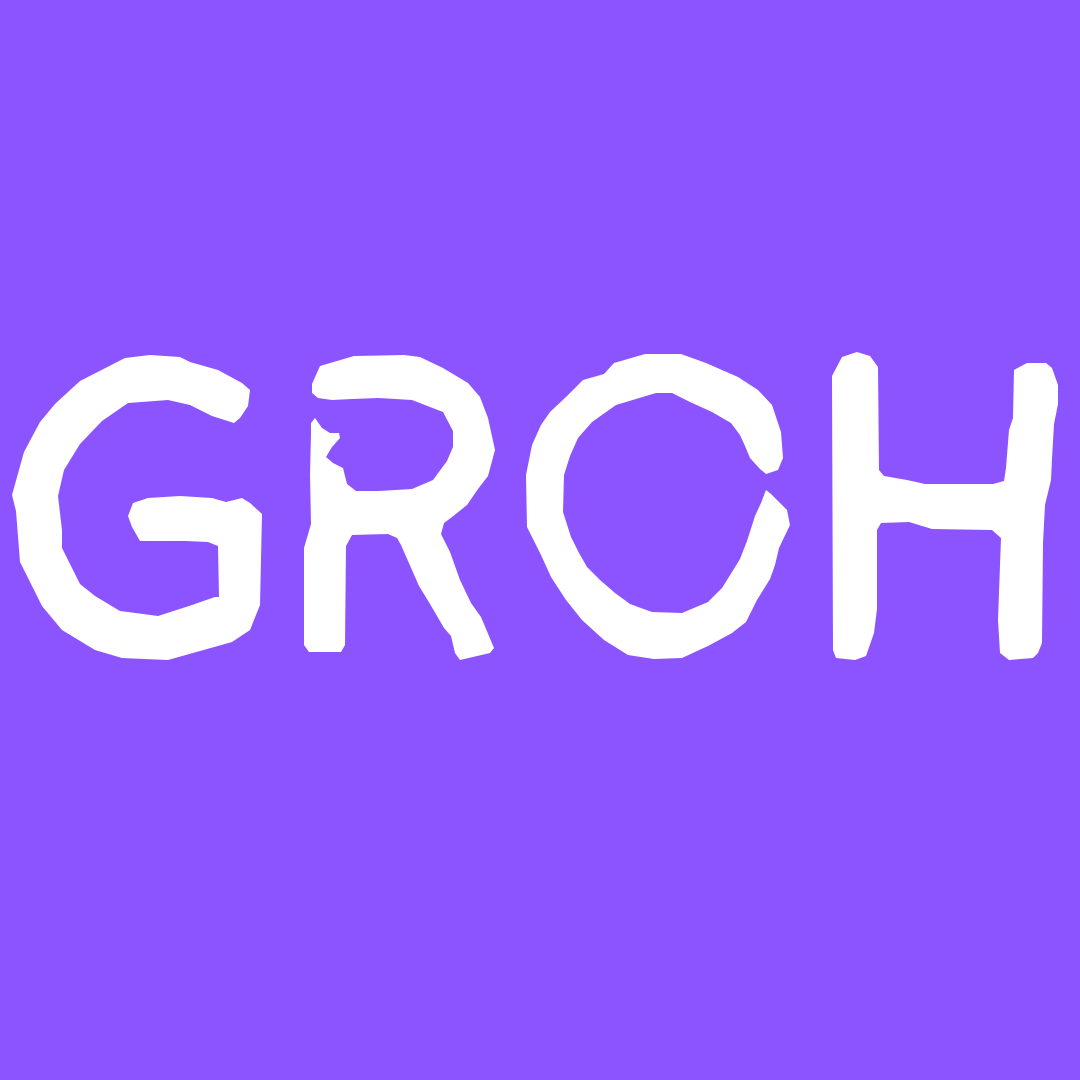 The image size is (1080, 1080). I want to click on letter-g, so click(137, 507).